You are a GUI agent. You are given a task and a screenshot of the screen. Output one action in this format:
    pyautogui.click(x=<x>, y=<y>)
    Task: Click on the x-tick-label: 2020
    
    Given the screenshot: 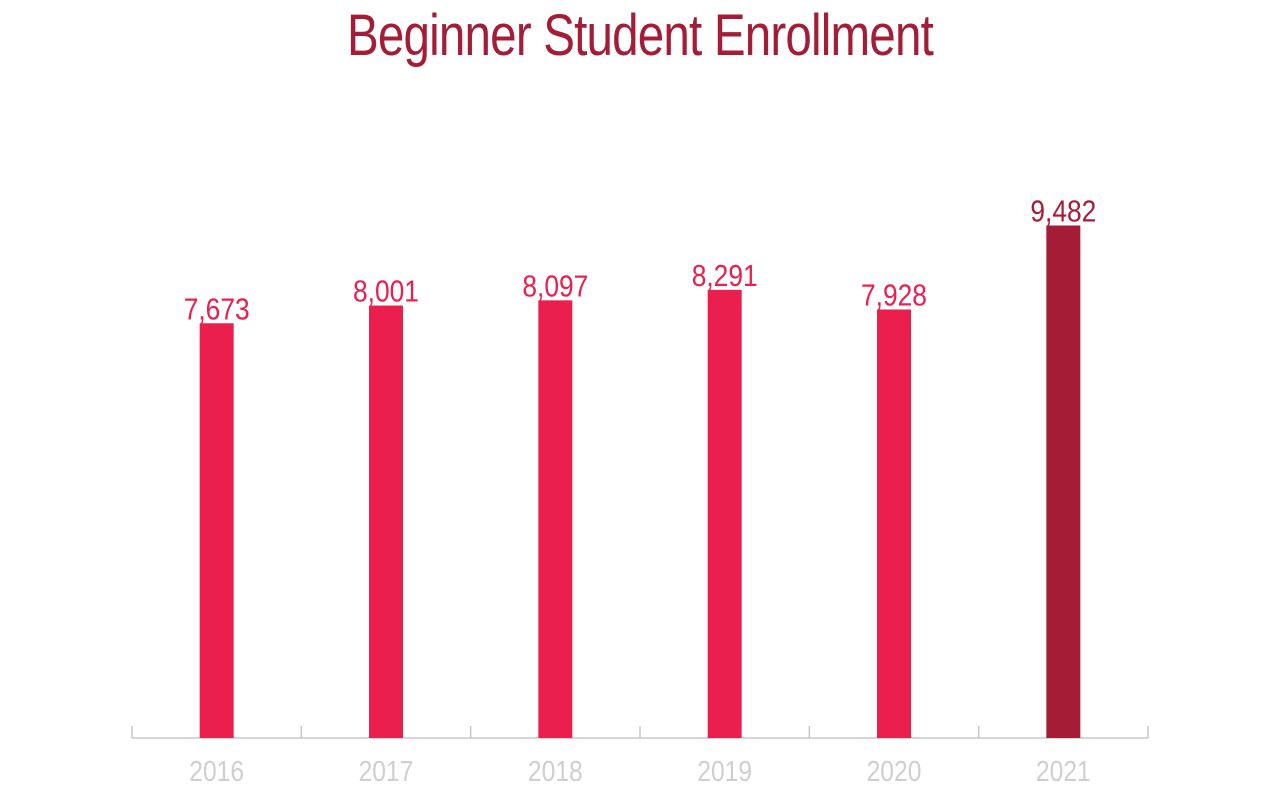 What is the action you would take?
    pyautogui.click(x=894, y=771)
    